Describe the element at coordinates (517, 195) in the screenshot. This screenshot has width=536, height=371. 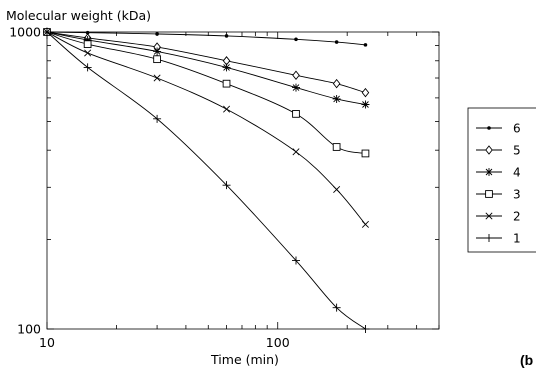
I see `legend-label: 3` at that location.